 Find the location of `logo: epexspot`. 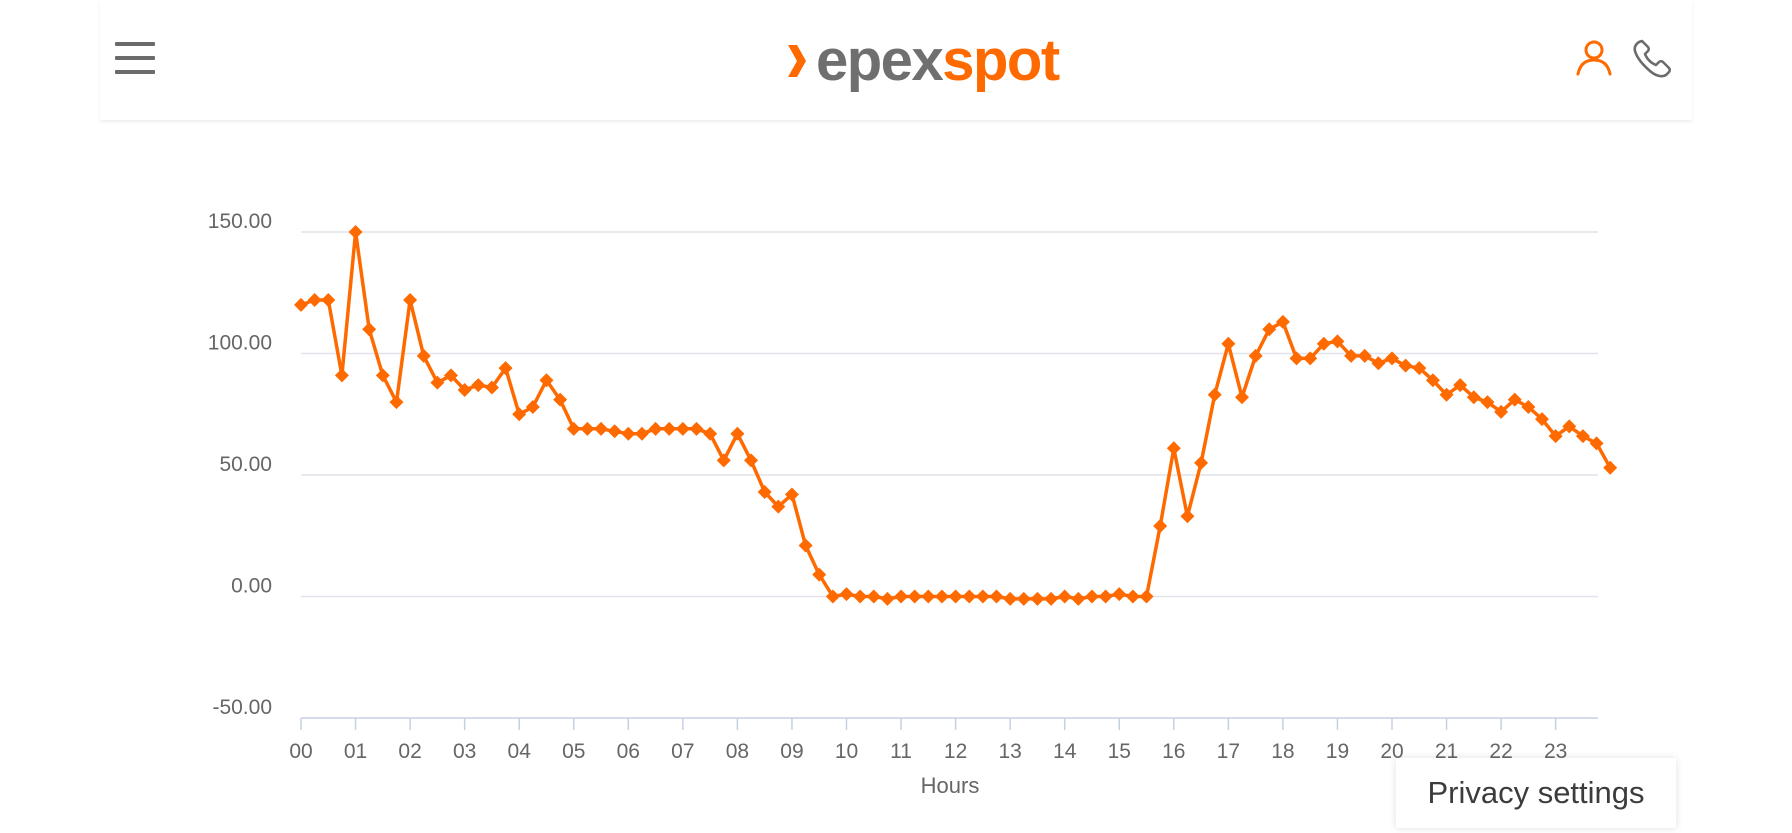

logo: epexspot is located at coordinates (923, 61).